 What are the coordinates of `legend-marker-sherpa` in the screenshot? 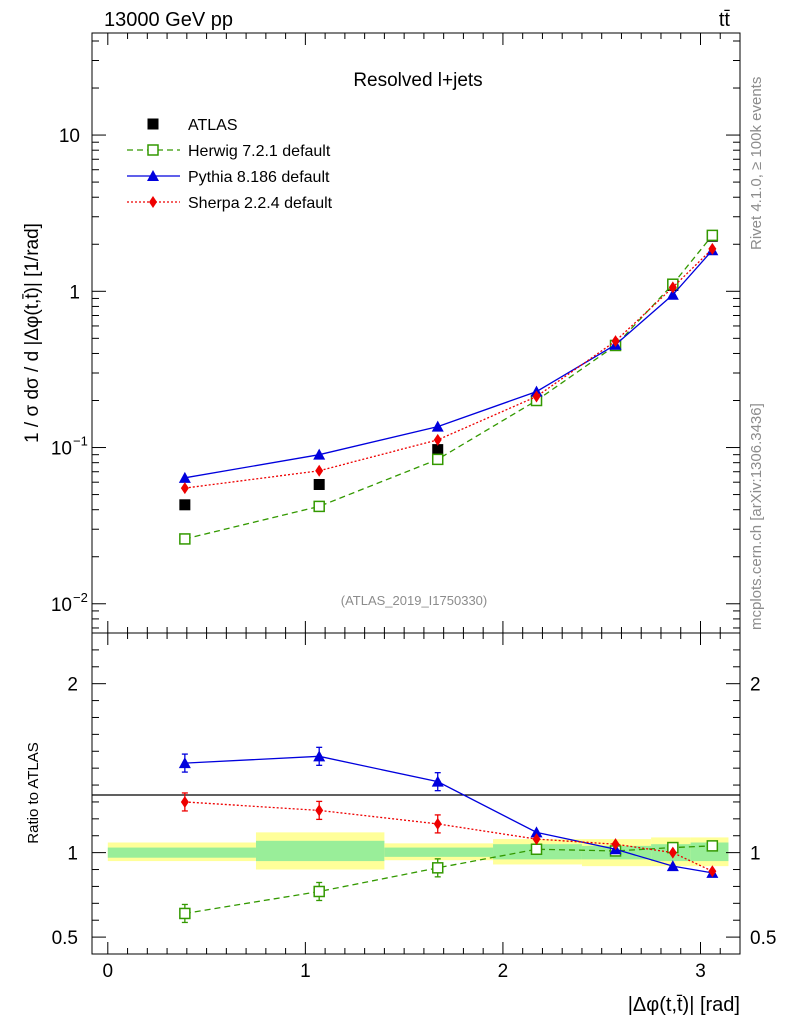 It's located at (153, 202).